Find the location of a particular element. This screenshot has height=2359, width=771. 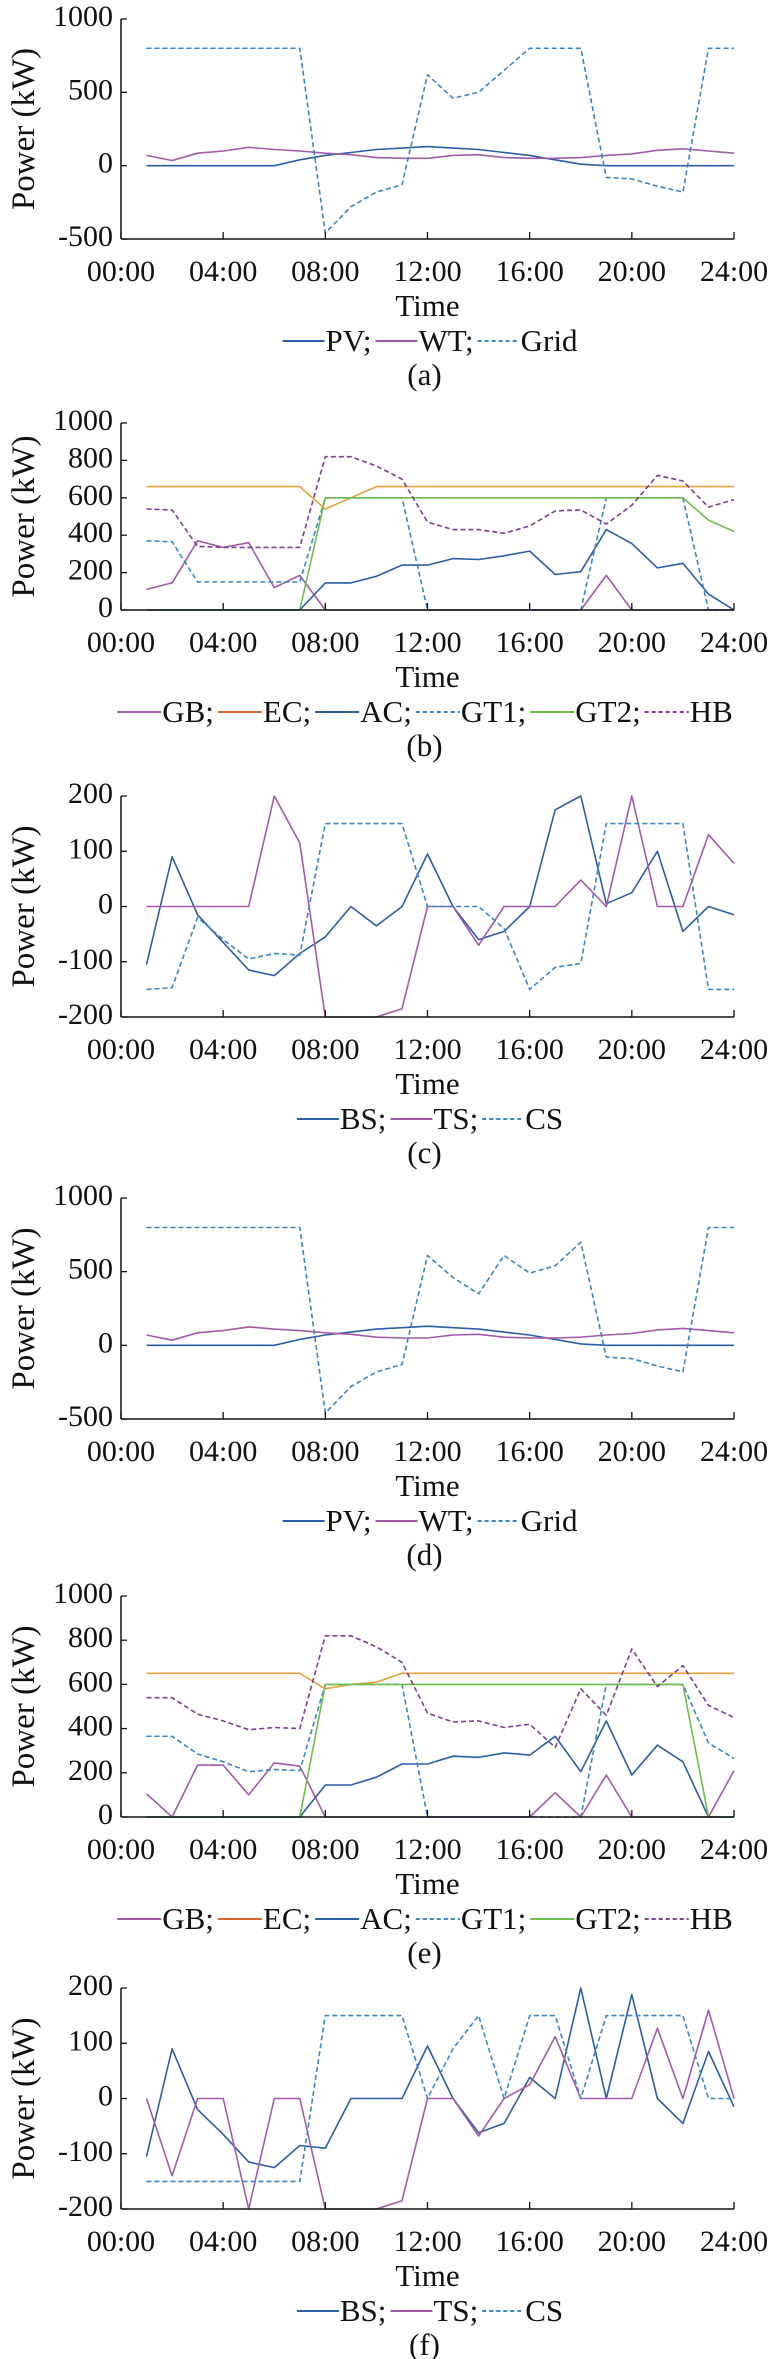

y-tick-label: -100 is located at coordinates (85, 2151).